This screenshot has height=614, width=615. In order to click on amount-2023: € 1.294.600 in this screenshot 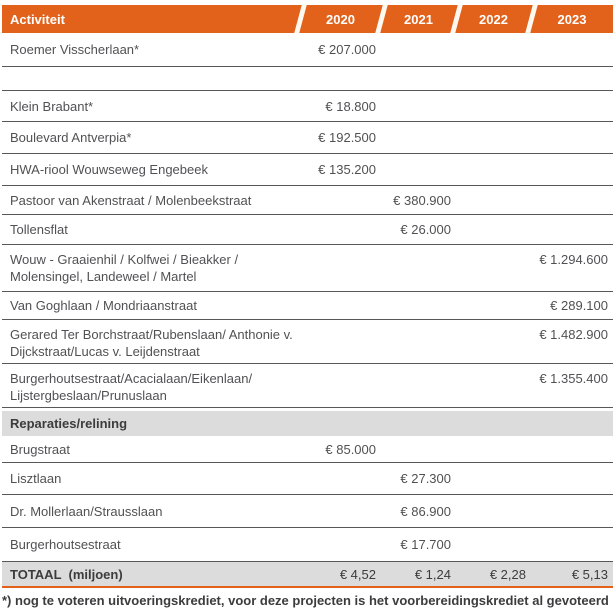, I will do `click(573, 259)`.